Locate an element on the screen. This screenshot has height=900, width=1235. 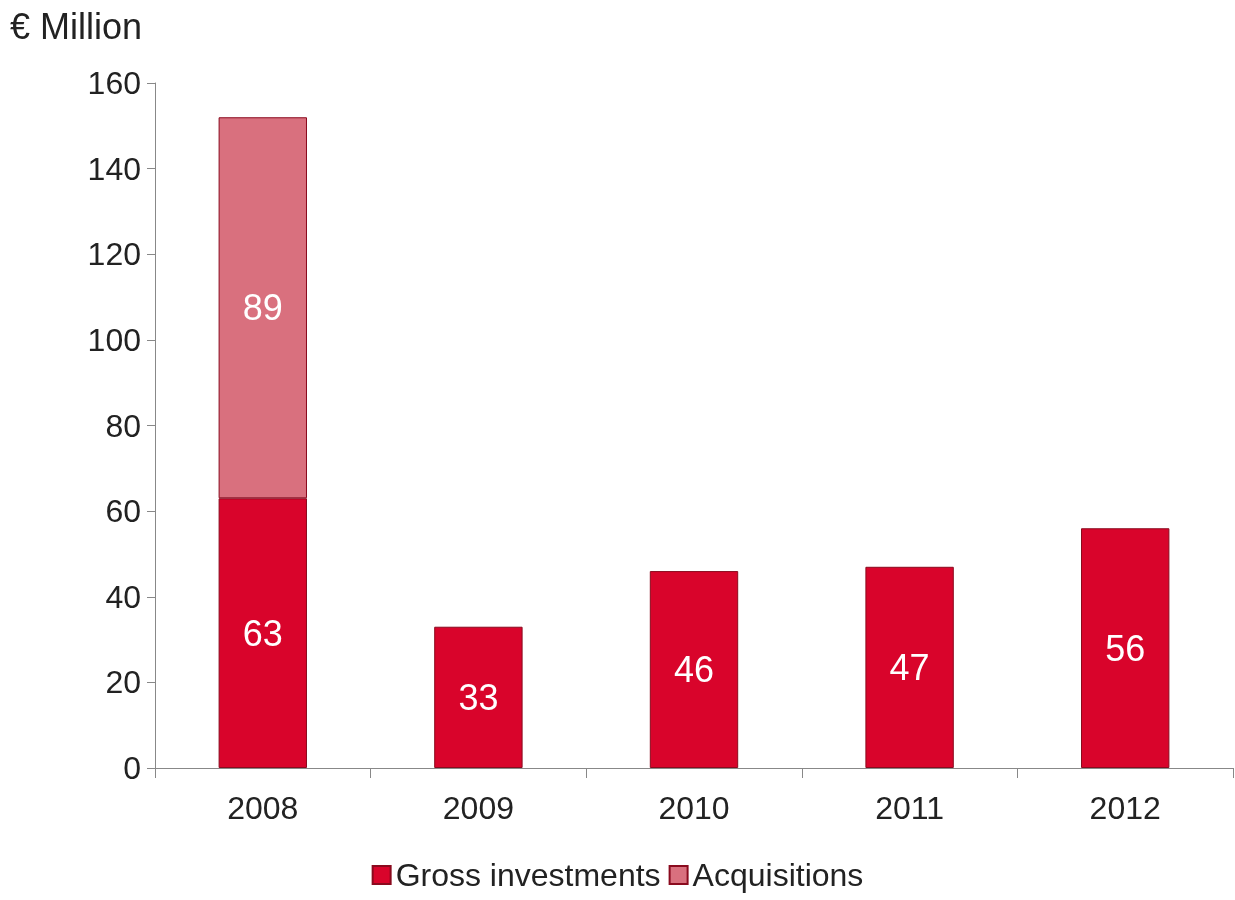
x-tick-label: 2011 is located at coordinates (910, 808).